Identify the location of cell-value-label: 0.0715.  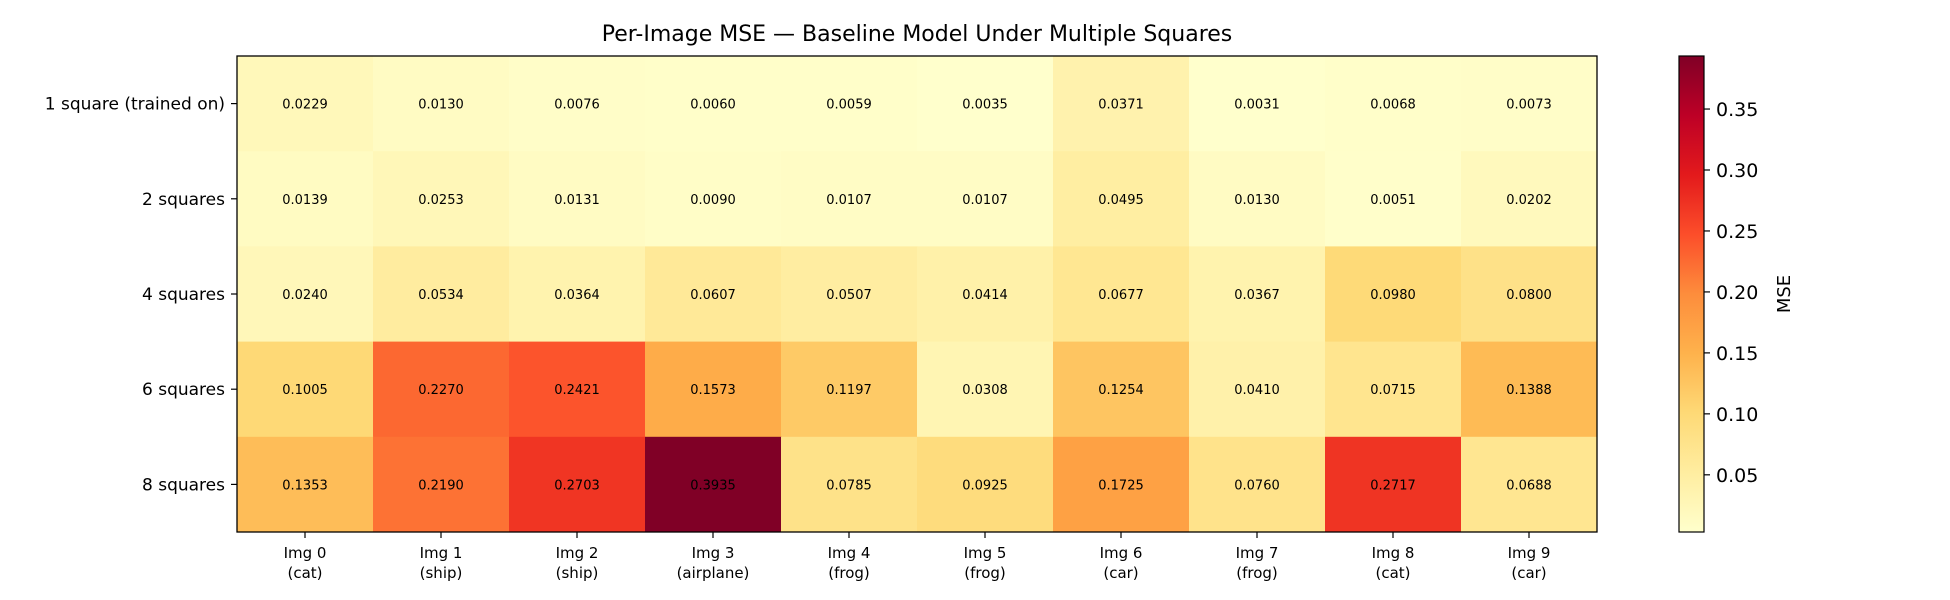
(1393, 390).